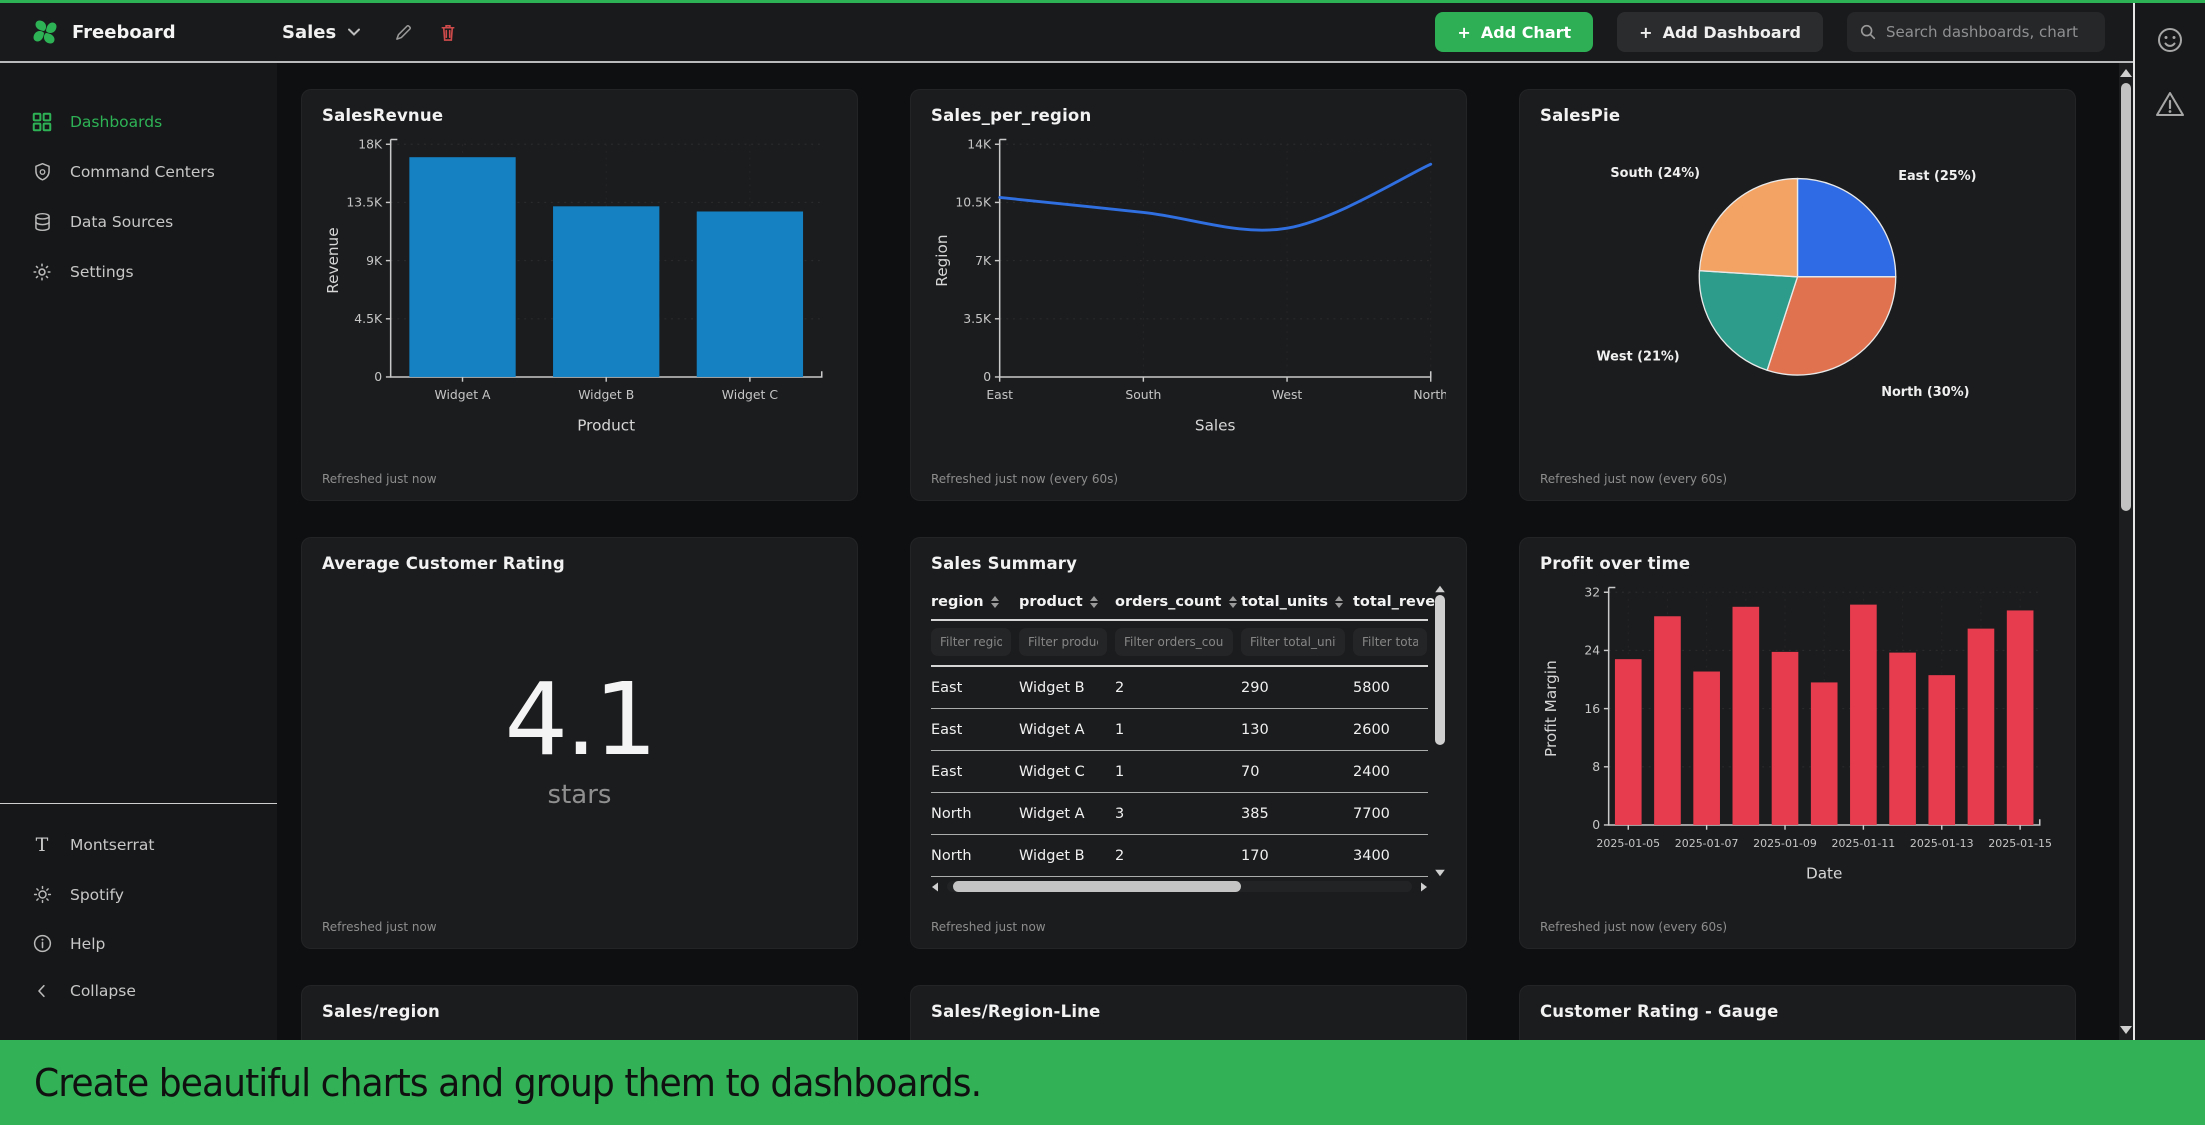 This screenshot has height=1125, width=2205. I want to click on table-horizontal-scrollbar, so click(1179, 886).